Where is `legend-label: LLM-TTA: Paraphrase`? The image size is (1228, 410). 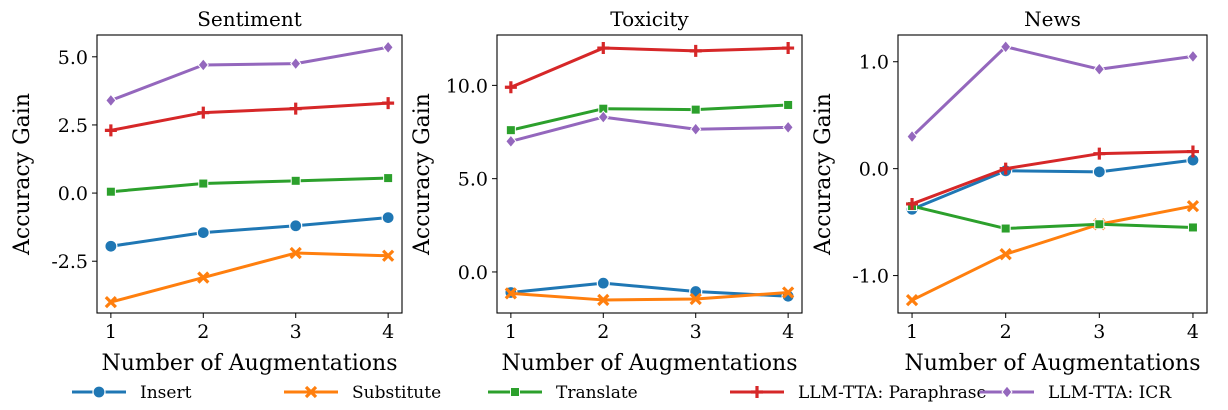
legend-label: LLM-TTA: Paraphrase is located at coordinates (892, 393).